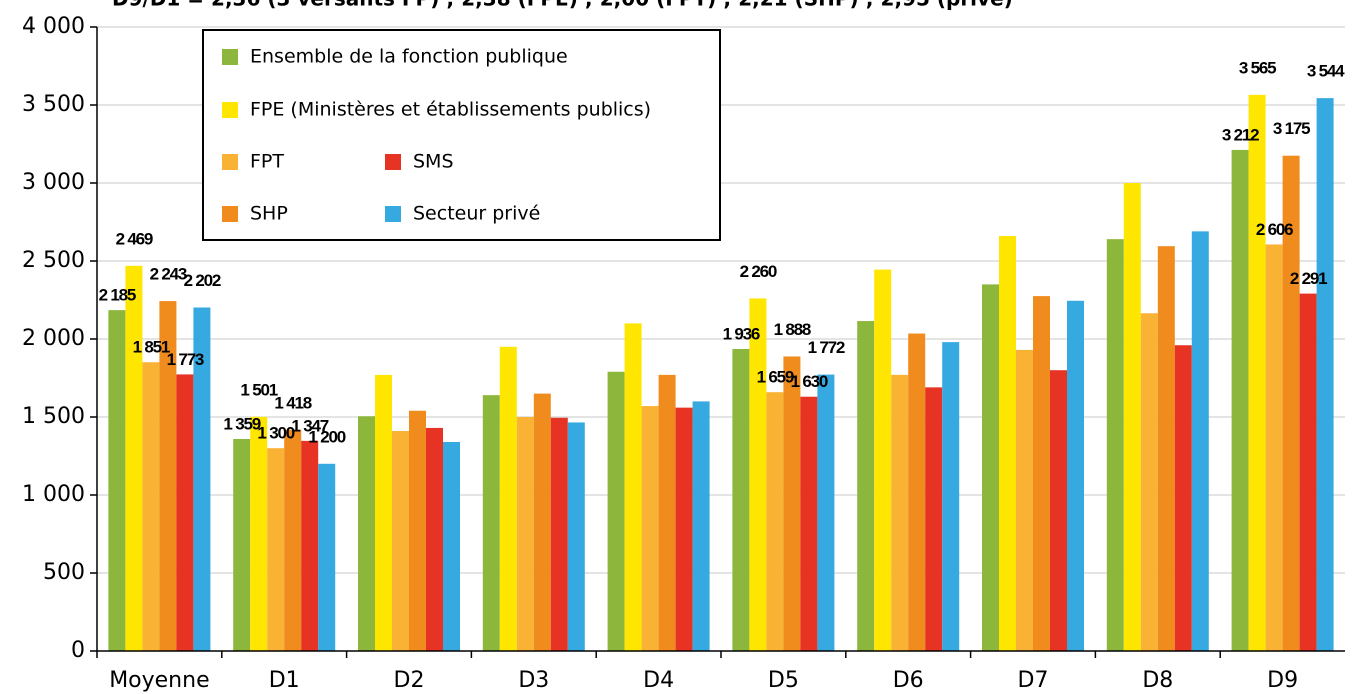 Image resolution: width=1354 pixels, height=694 pixels. I want to click on x-tick-label: D6, so click(908, 680).